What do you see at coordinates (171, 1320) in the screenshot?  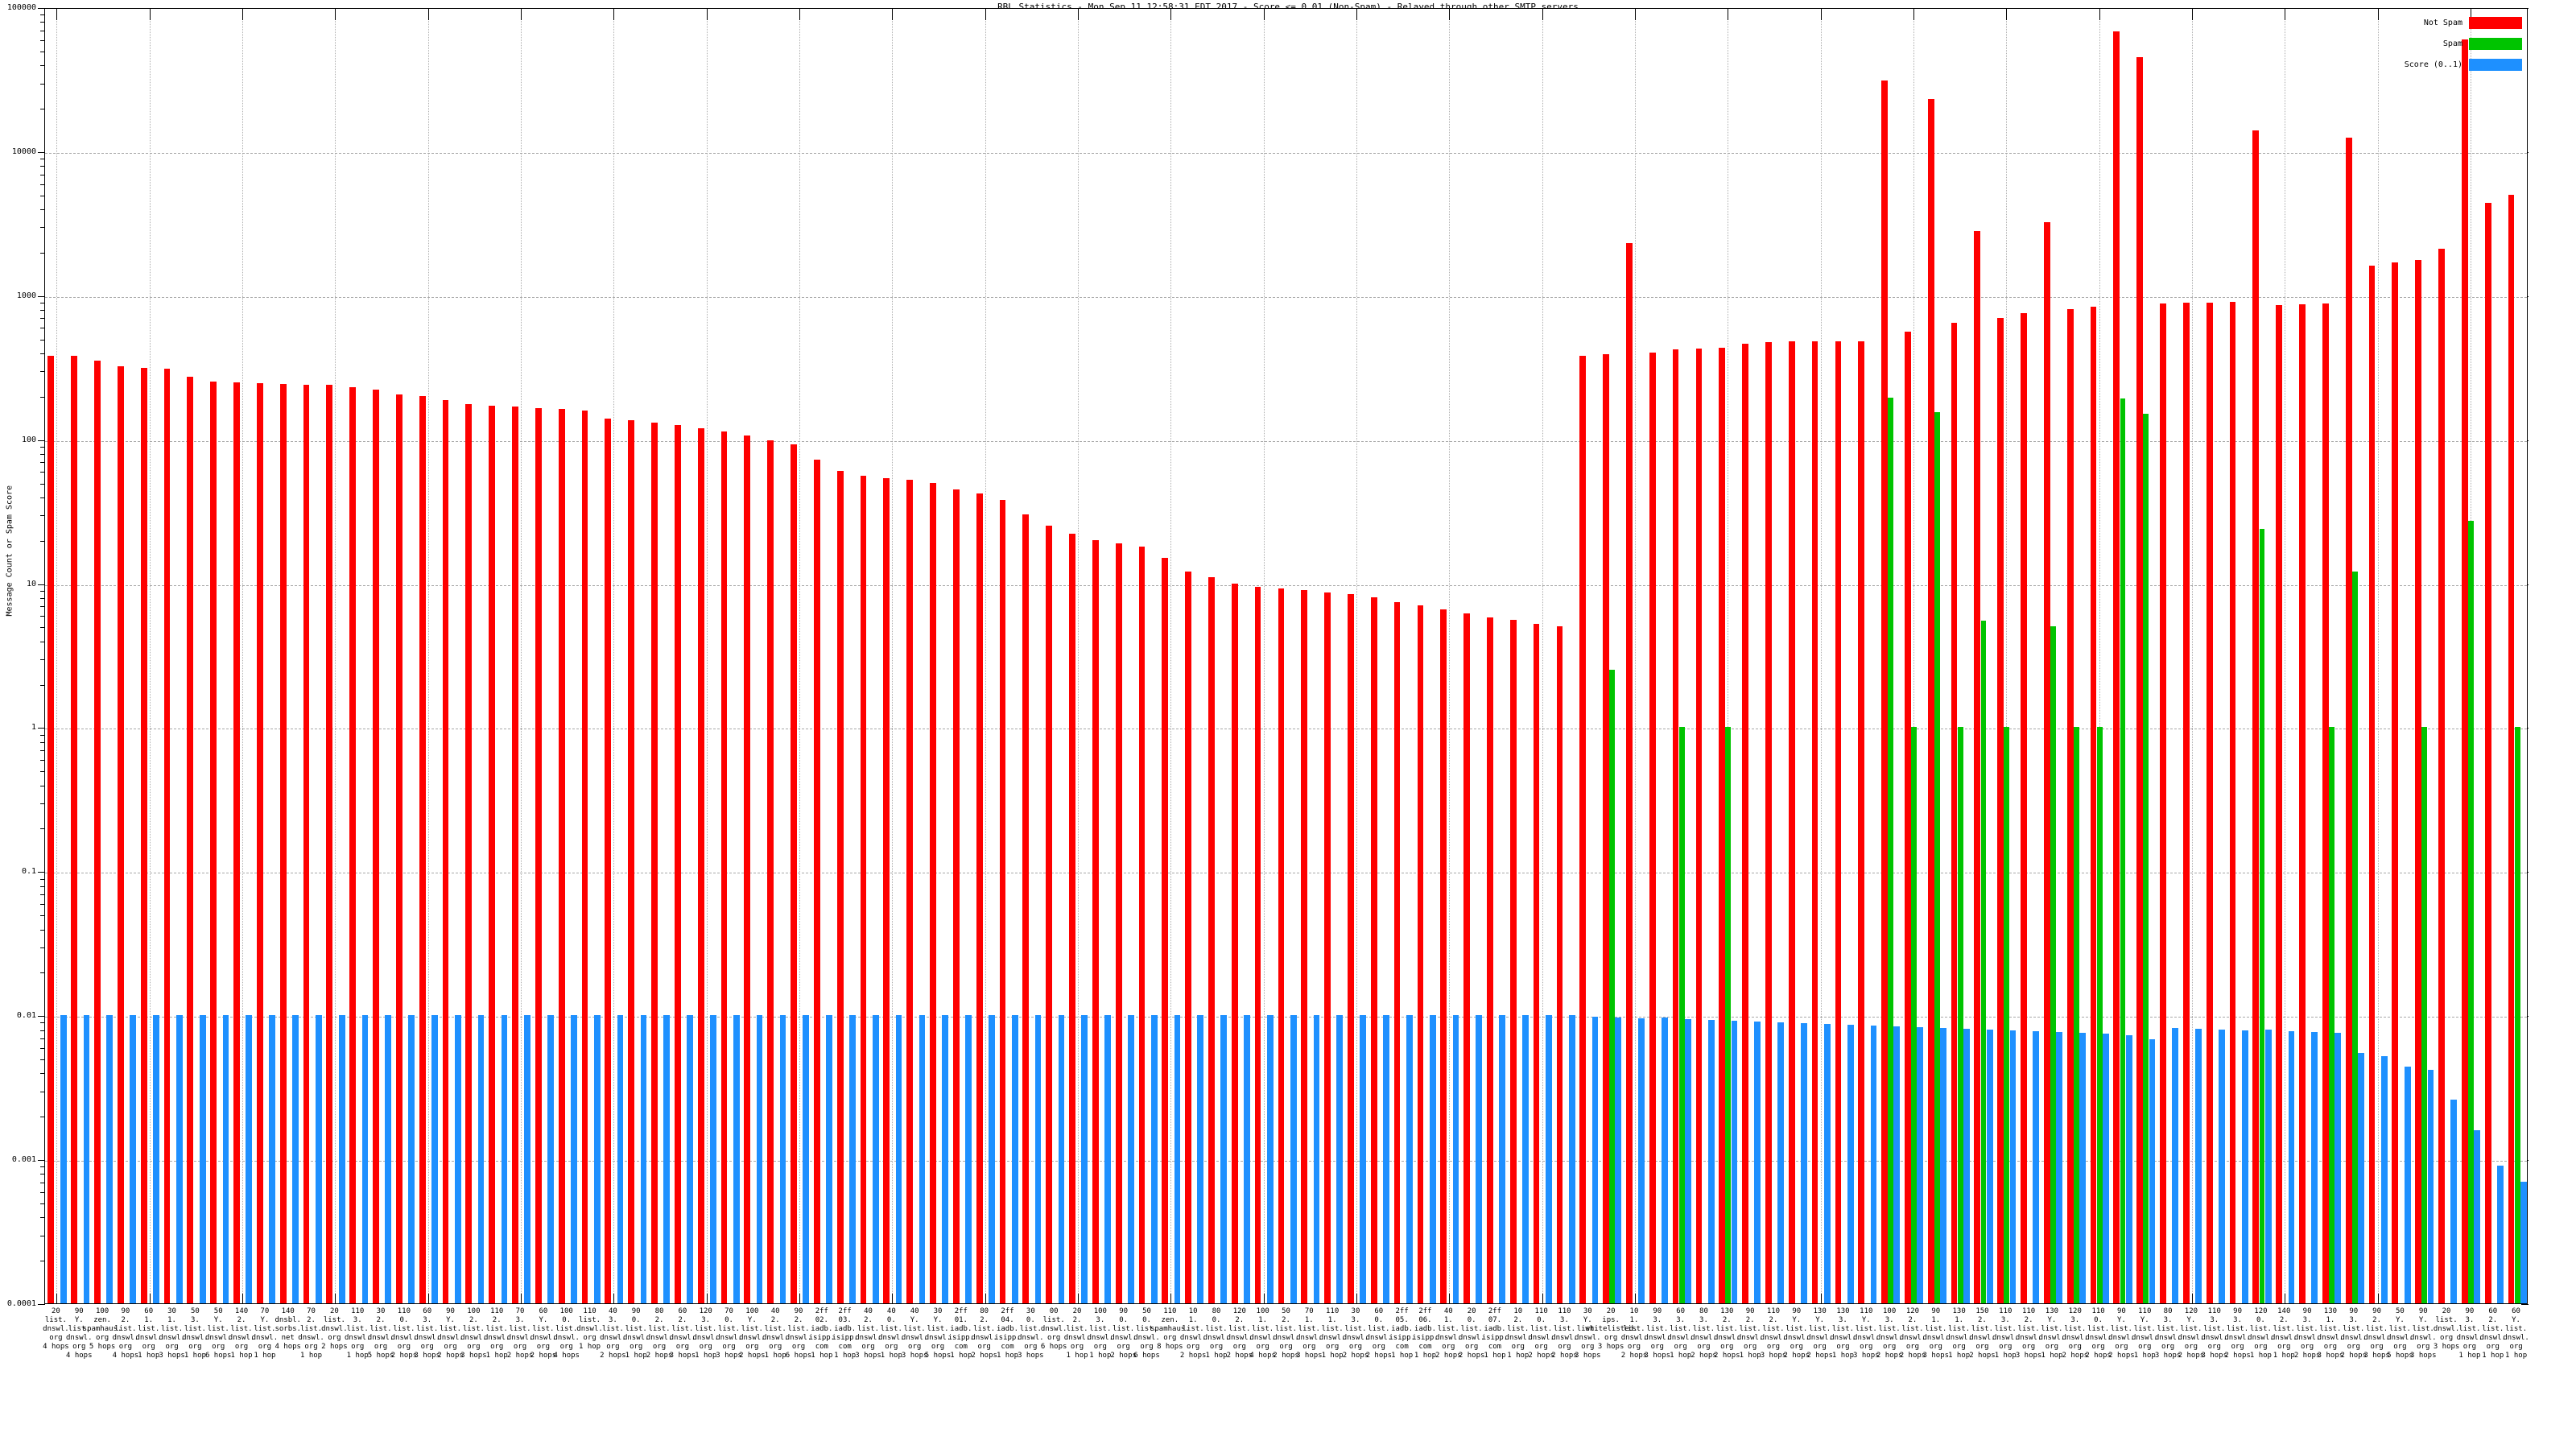 I see `x-axis-label-line: 1.` at bounding box center [171, 1320].